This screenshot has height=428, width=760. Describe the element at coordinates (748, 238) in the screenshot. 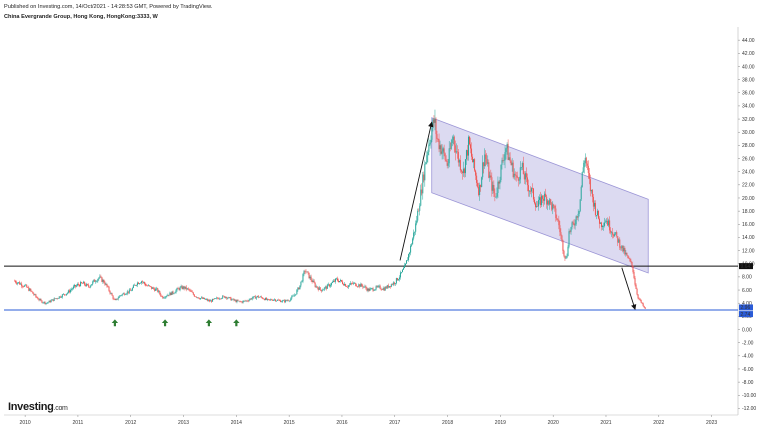

I see `y-tick-label: 14.00` at that location.